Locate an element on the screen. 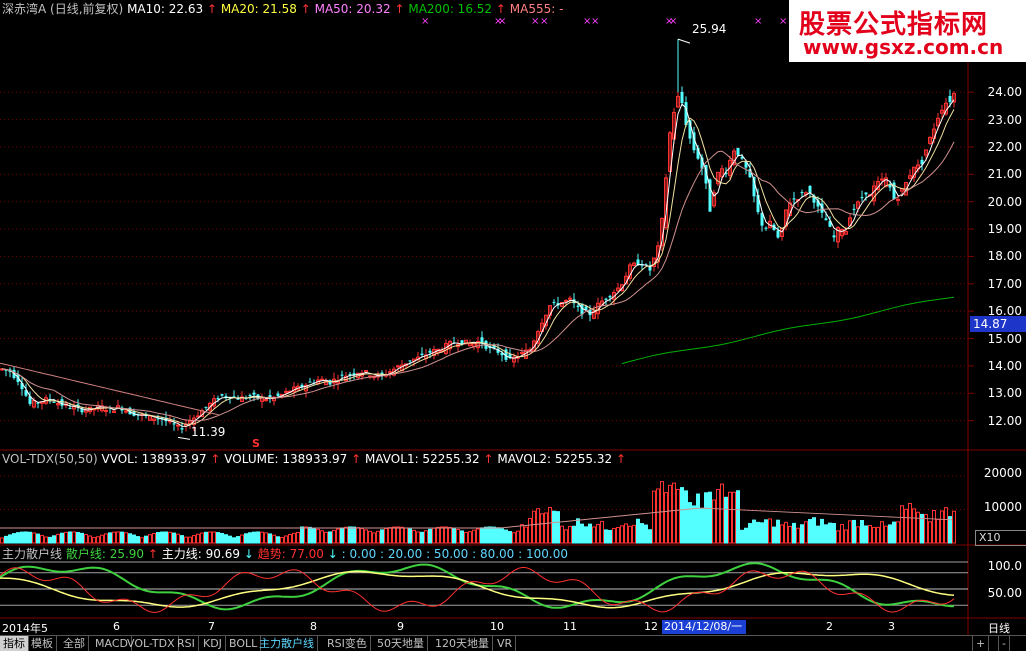 The width and height of the screenshot is (1026, 651). tab-template: 模板 is located at coordinates (42, 643).